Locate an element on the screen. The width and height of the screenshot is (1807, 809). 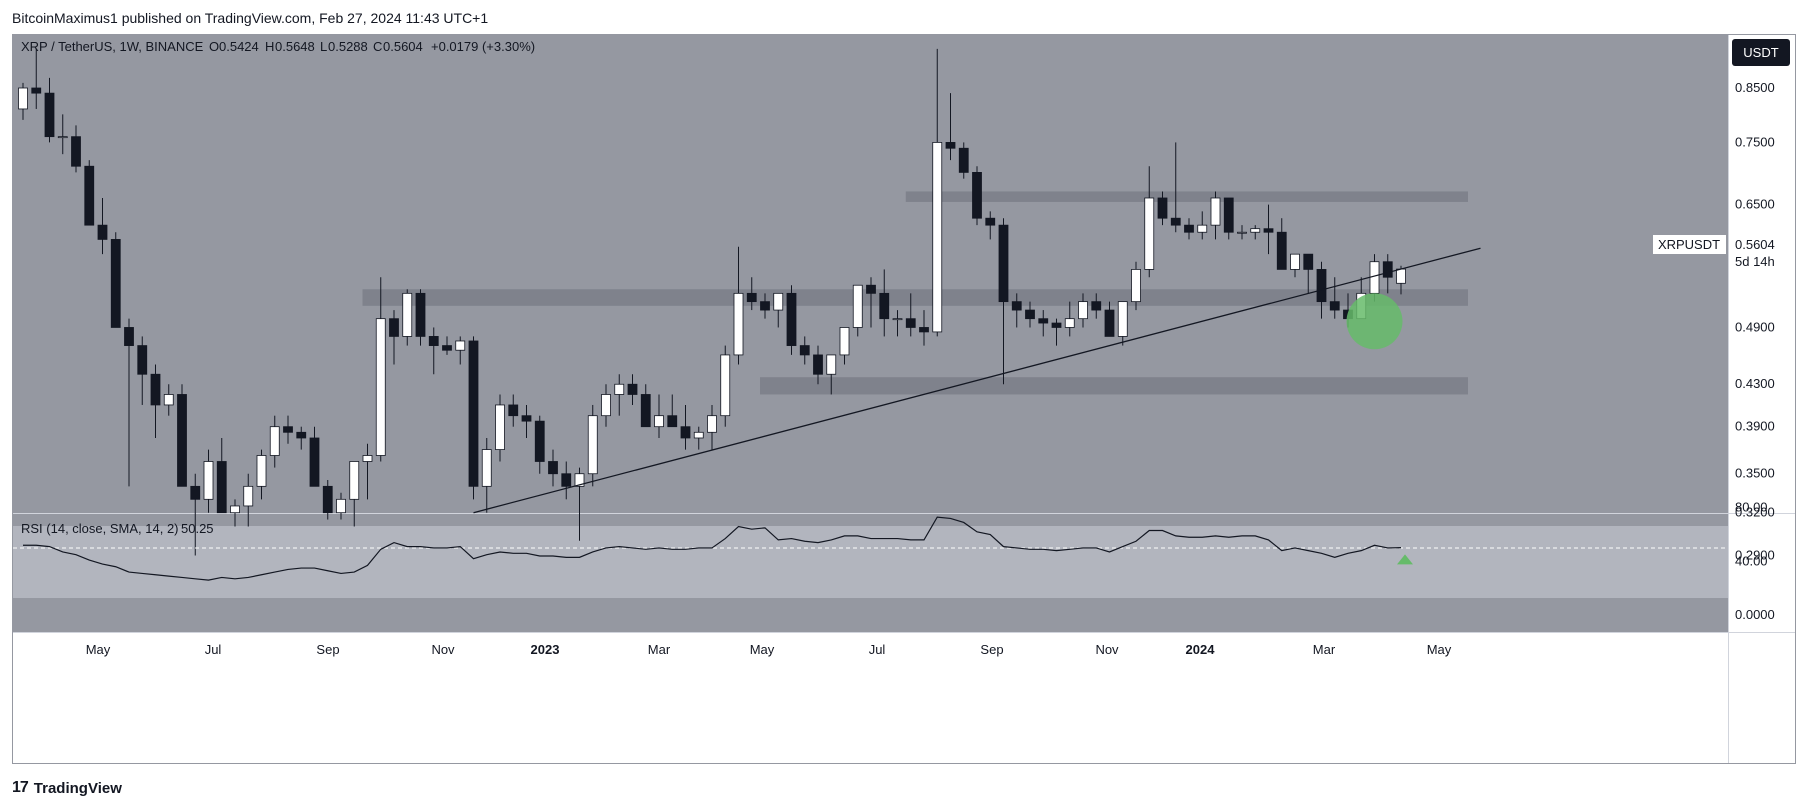
currency-label: USDT is located at coordinates (1760, 52).